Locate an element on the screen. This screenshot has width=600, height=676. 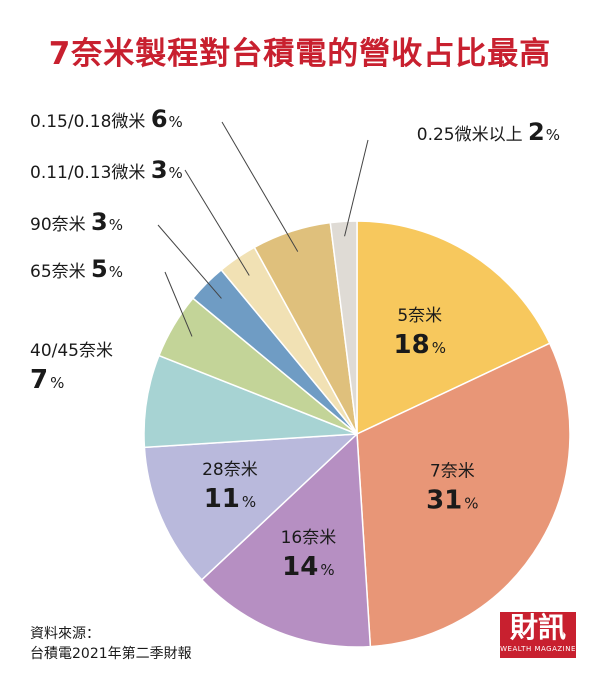
slice-text-8: 0.15/0.18微米 6% is located at coordinates (106, 119).